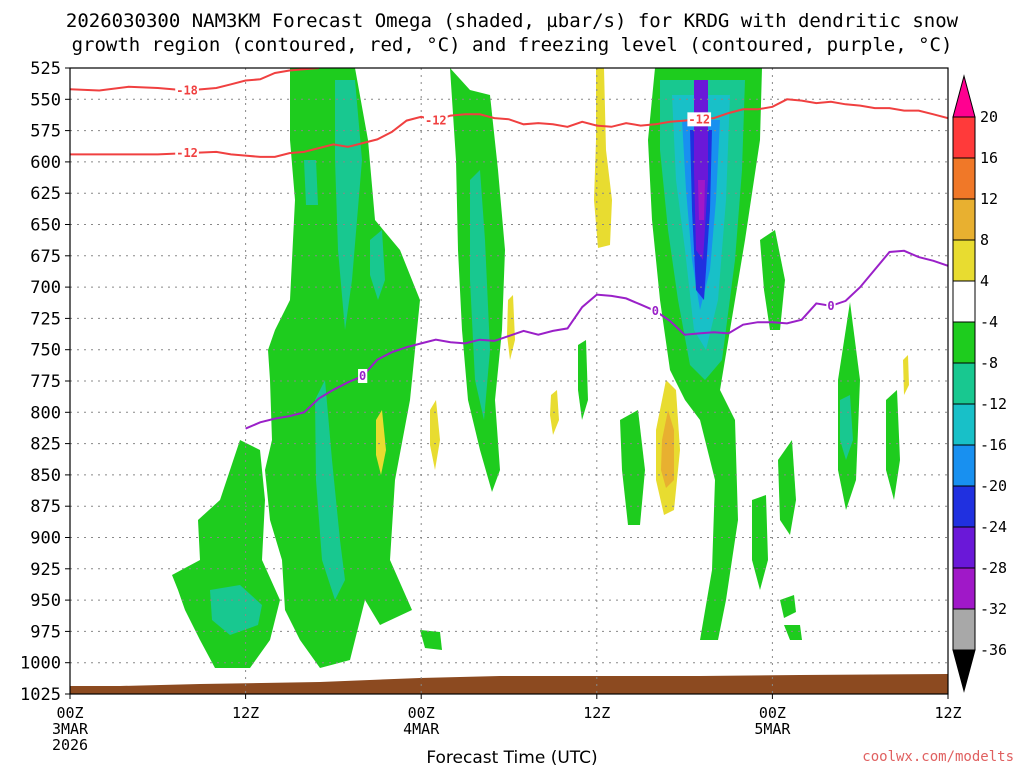 This screenshot has width=1024, height=768. What do you see at coordinates (509, 684) in the screenshot?
I see `terrain-fill` at bounding box center [509, 684].